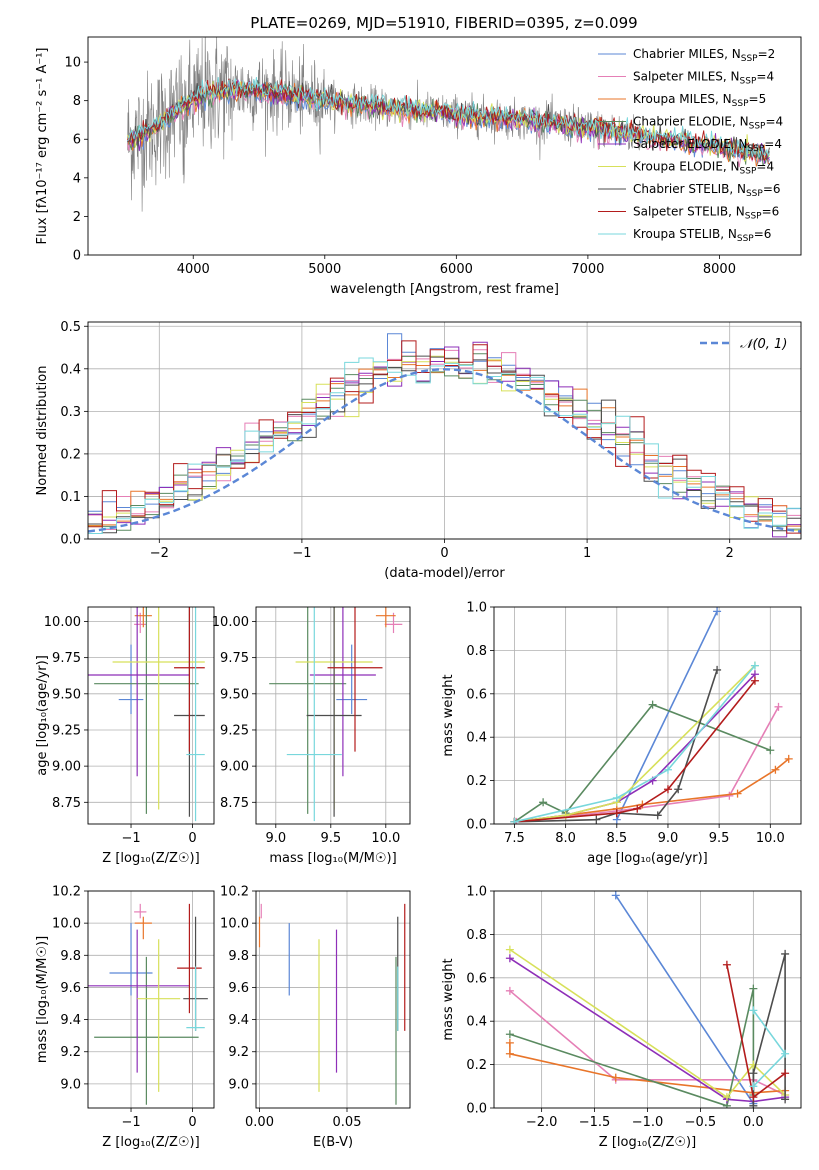 This screenshot has width=819, height=1170. Describe the element at coordinates (699, 100) in the screenshot. I see `legend-entry: Kroupa MILES, NSSP=5` at that location.